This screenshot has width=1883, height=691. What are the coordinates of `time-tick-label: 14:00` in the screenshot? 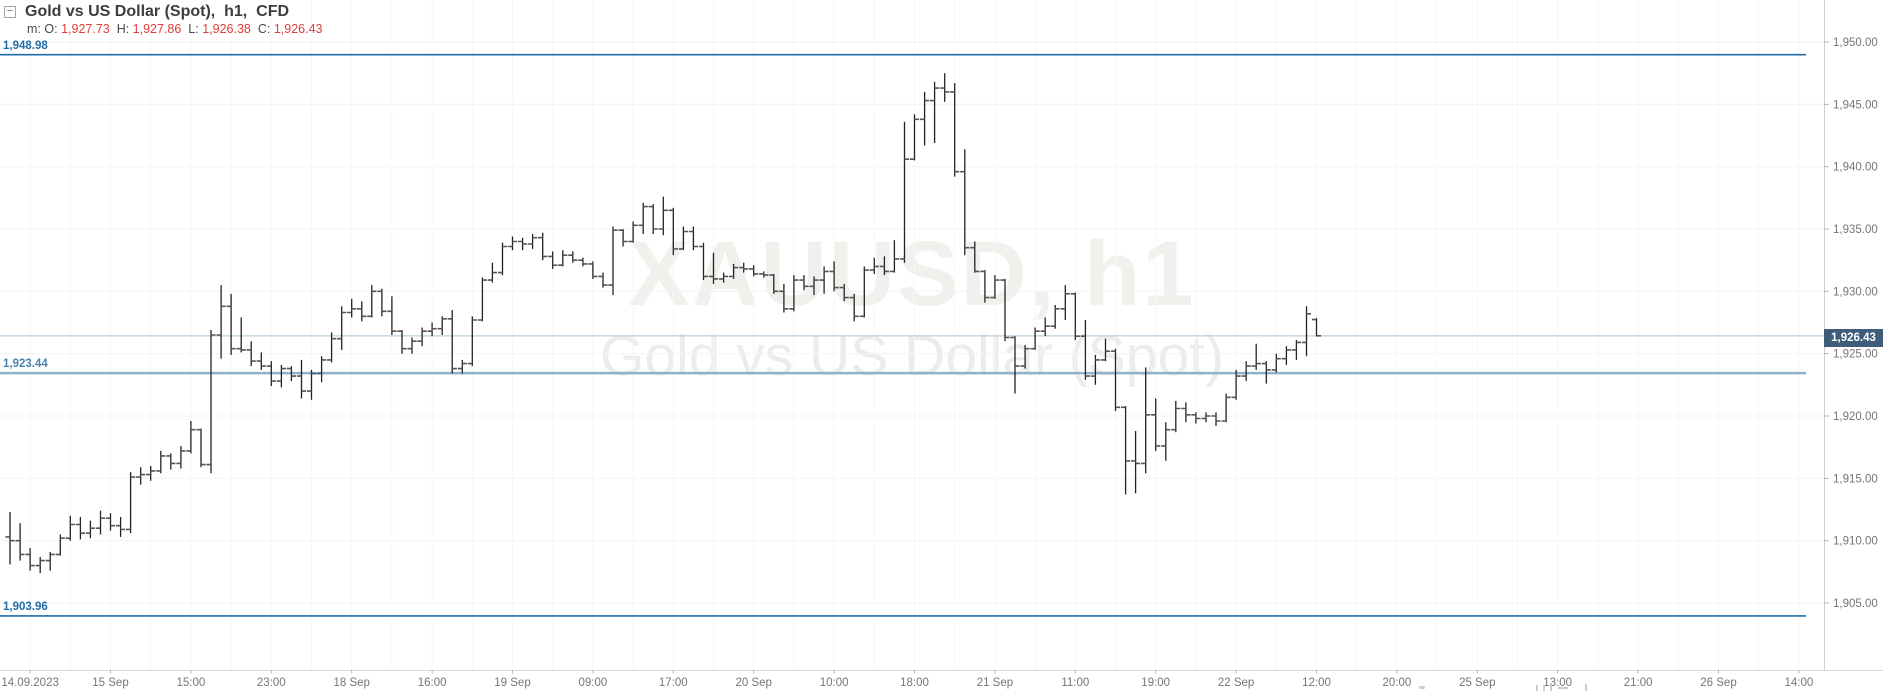 It's located at (1799, 683).